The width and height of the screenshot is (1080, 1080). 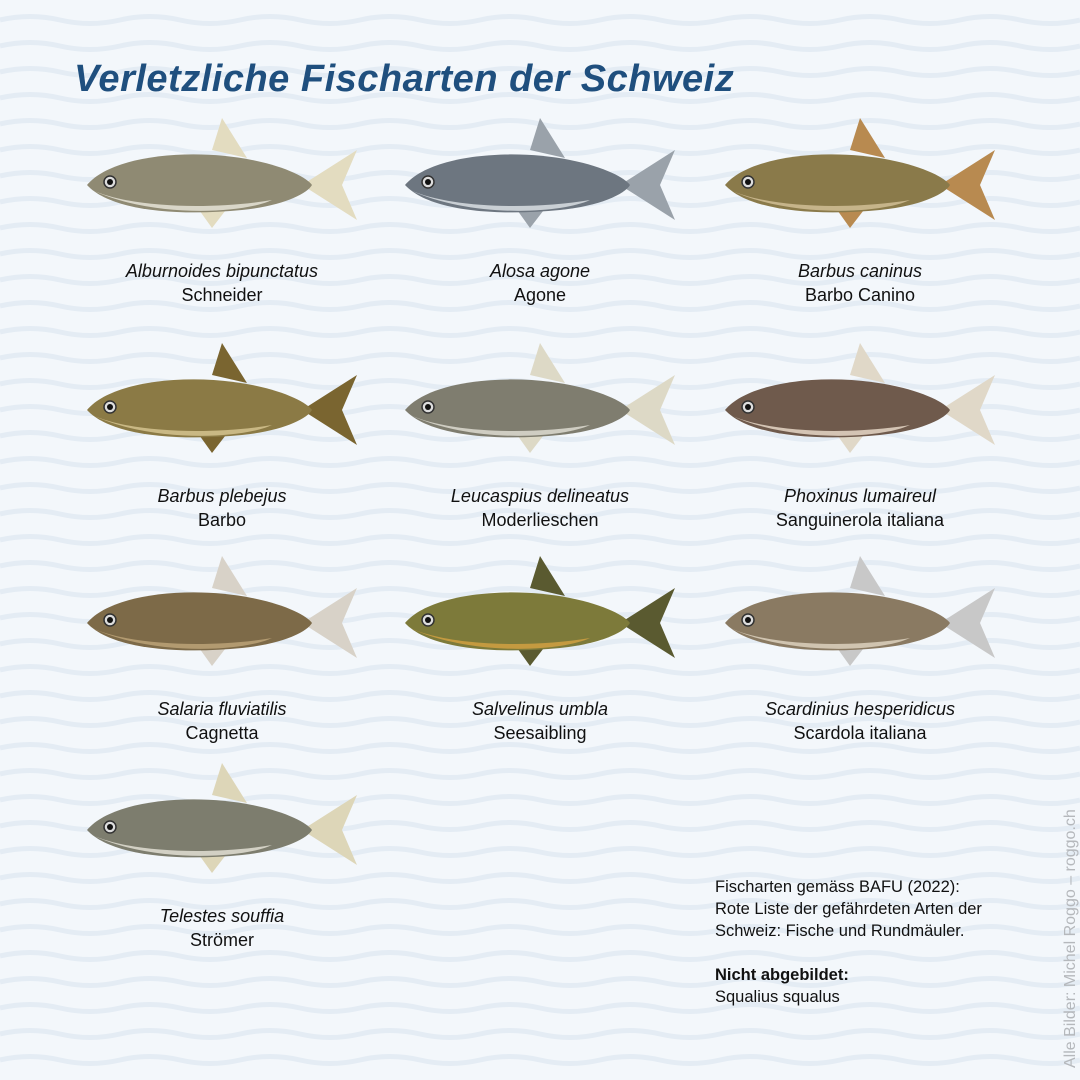 What do you see at coordinates (540, 271) in the screenshot?
I see `species-latin-name: Alosa agone` at bounding box center [540, 271].